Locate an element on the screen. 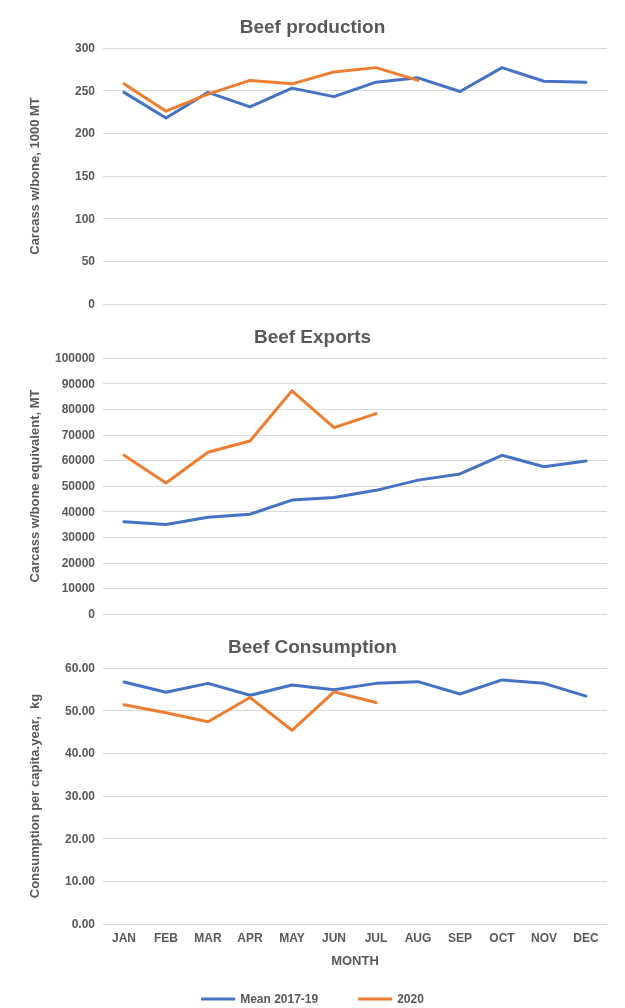 The height and width of the screenshot is (1008, 625). chart-title: Beef Consumption is located at coordinates (312, 646).